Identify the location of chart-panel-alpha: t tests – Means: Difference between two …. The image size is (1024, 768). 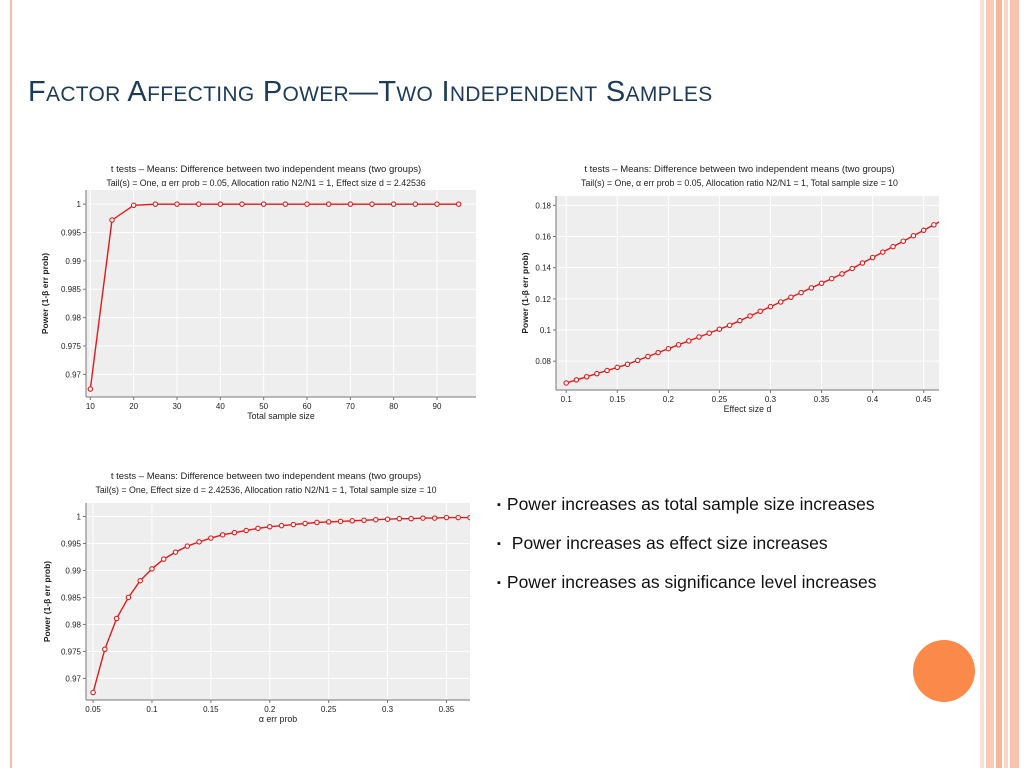
(256, 596).